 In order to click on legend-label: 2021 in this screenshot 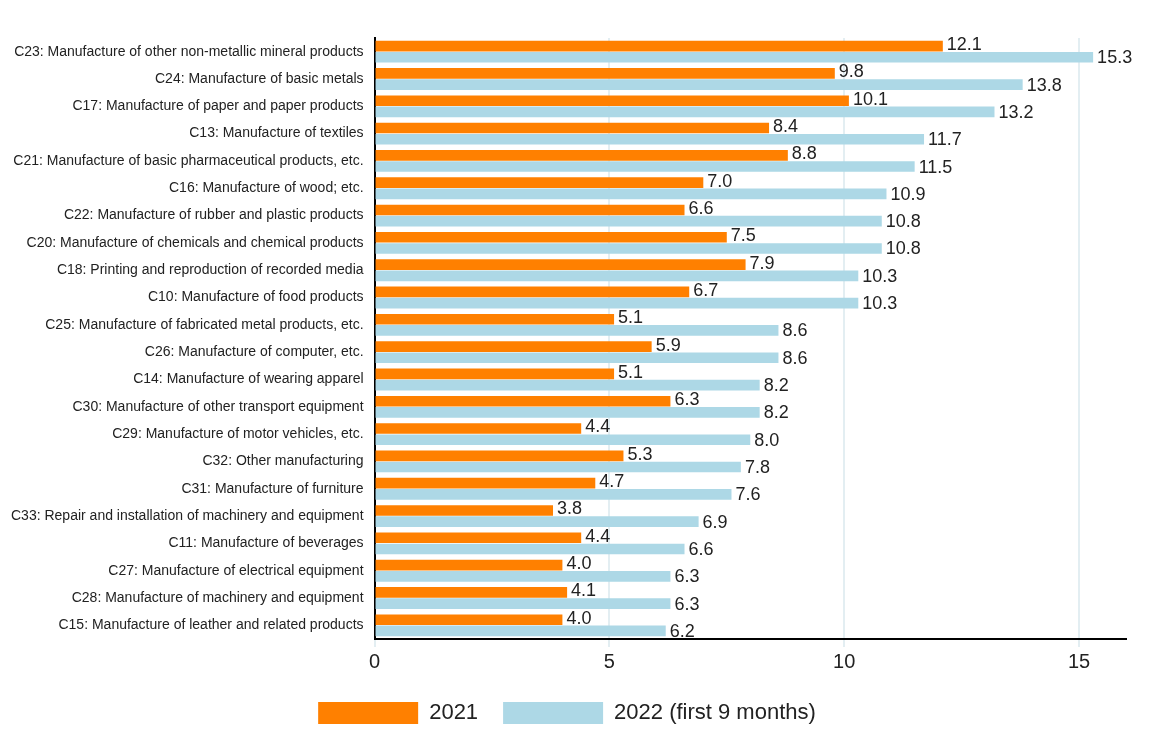, I will do `click(454, 712)`.